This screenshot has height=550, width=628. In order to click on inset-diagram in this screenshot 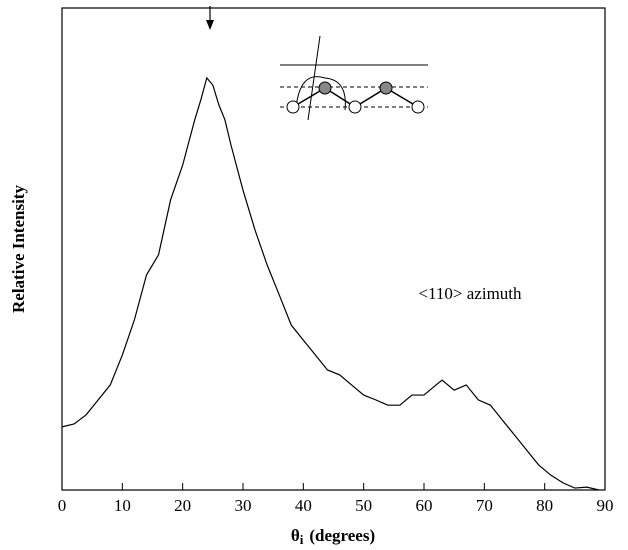, I will do `click(354, 78)`.